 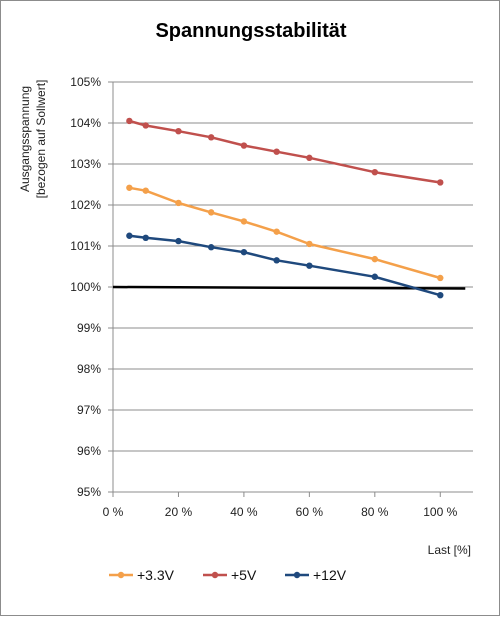 I want to click on y-axis-title-line2: [bezogen auf Sollwert], so click(x=41, y=139).